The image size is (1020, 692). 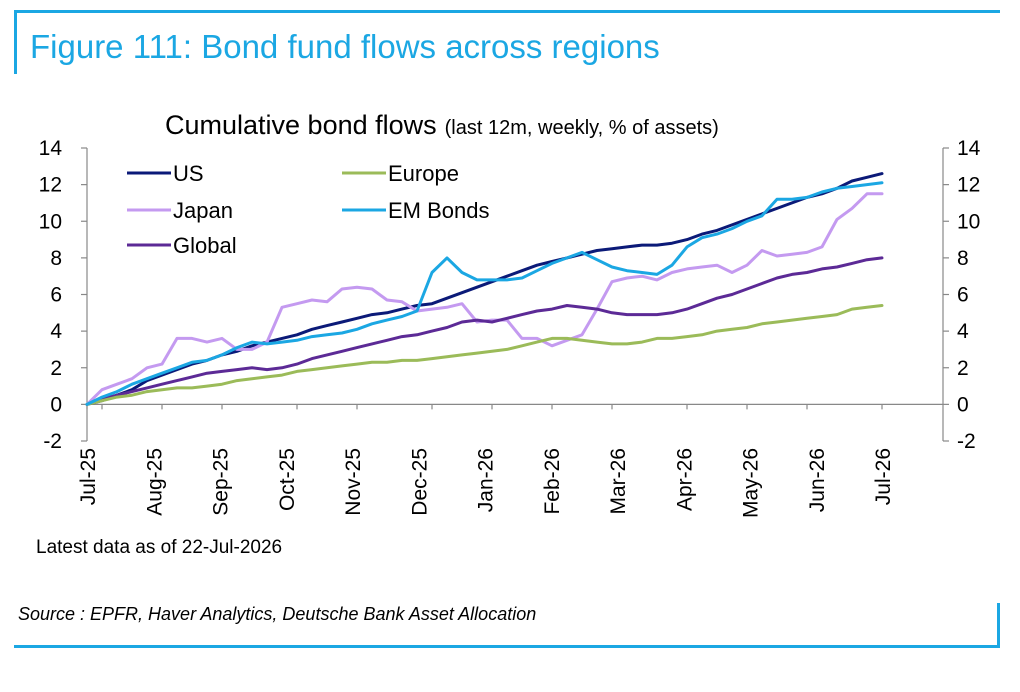 What do you see at coordinates (423, 173) in the screenshot?
I see `legend-label-europe: Europe` at bounding box center [423, 173].